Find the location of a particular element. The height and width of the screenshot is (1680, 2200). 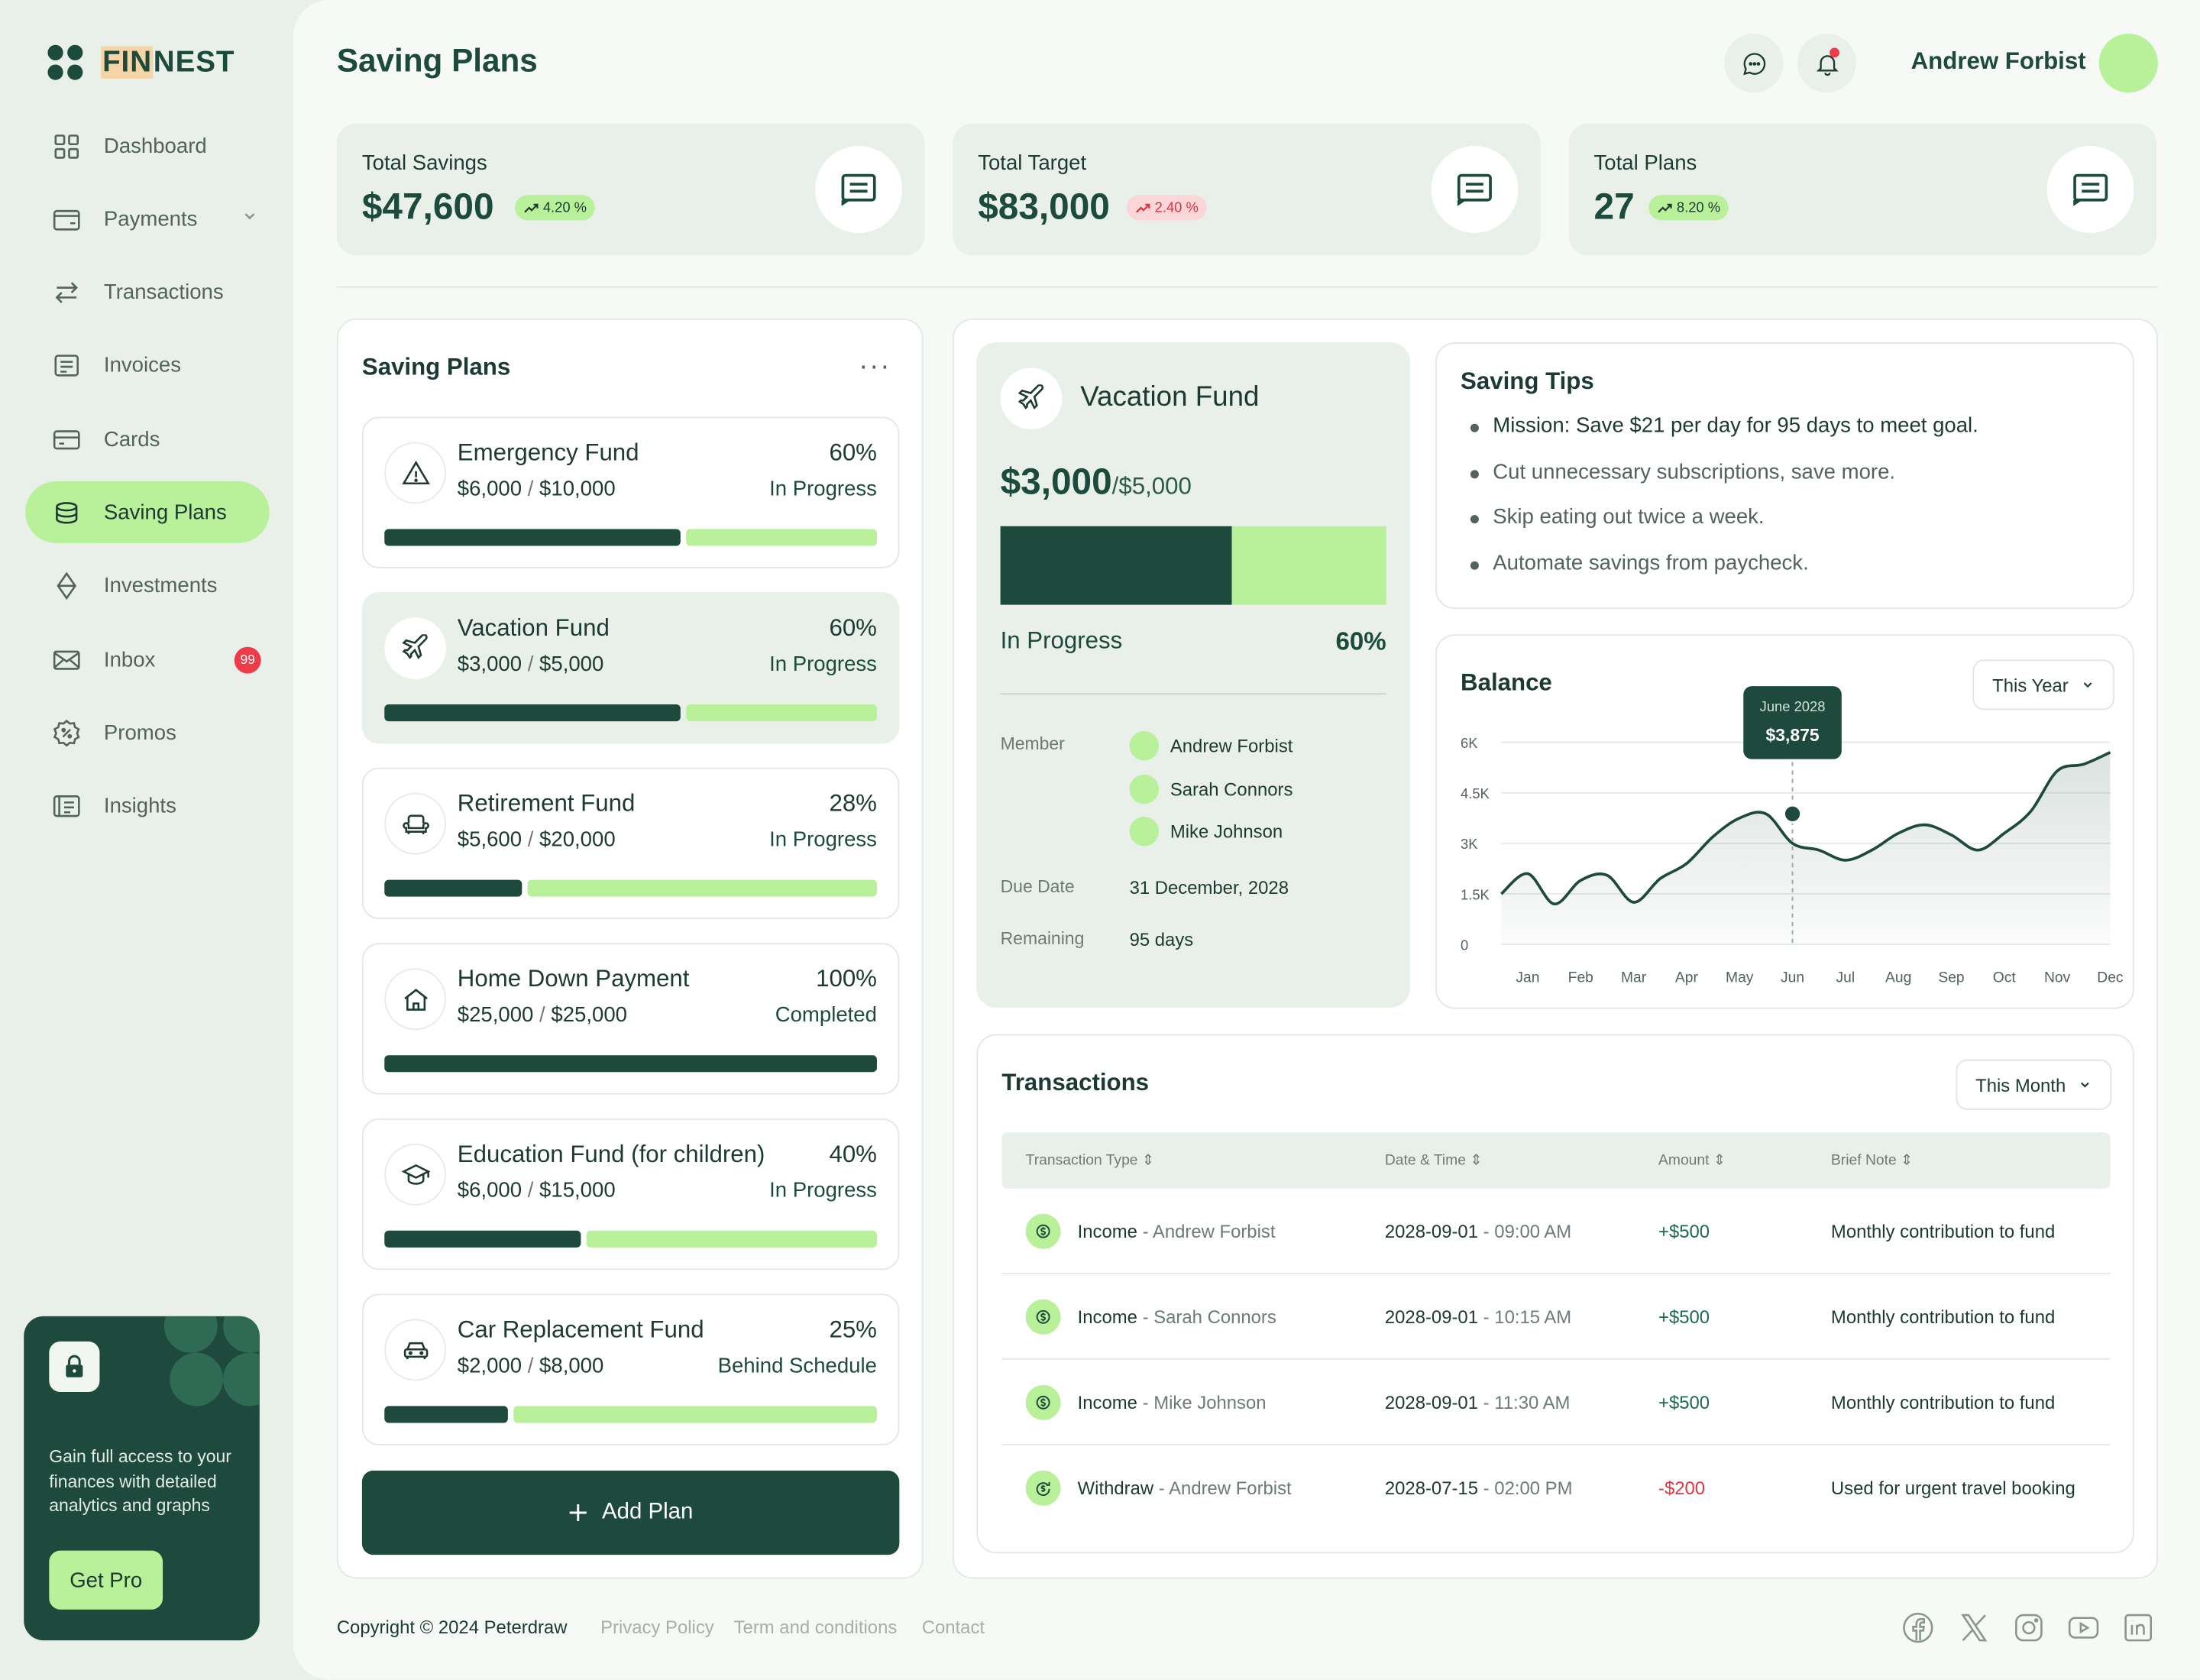

wallet-icon is located at coordinates (65, 219).